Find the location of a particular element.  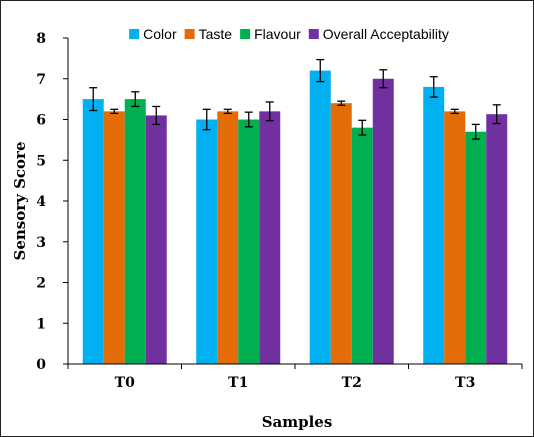

legend-item: Flavour is located at coordinates (270, 34).